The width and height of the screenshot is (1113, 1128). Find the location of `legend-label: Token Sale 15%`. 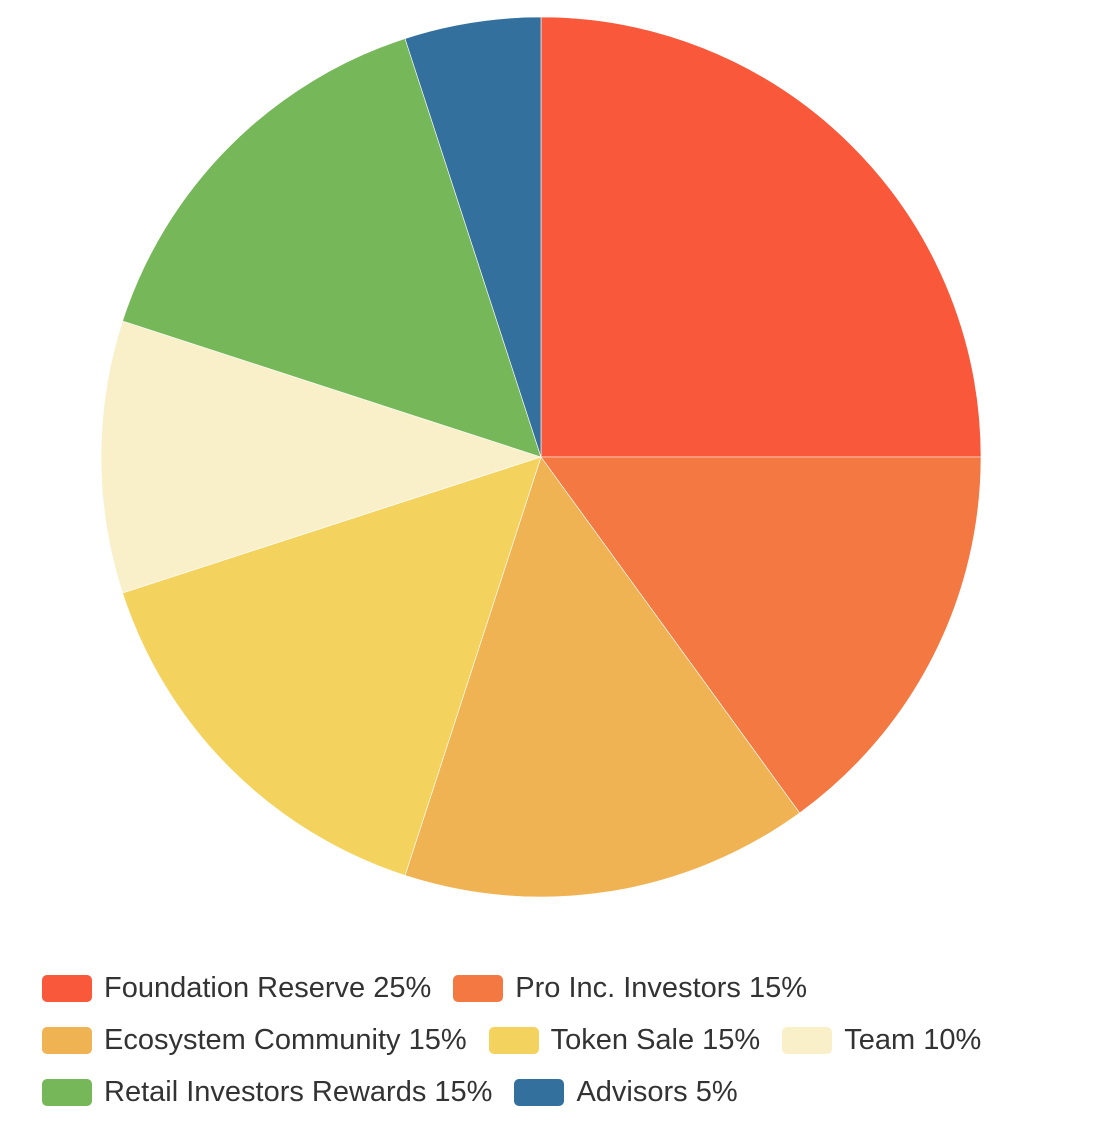

legend-label: Token Sale 15% is located at coordinates (655, 1039).